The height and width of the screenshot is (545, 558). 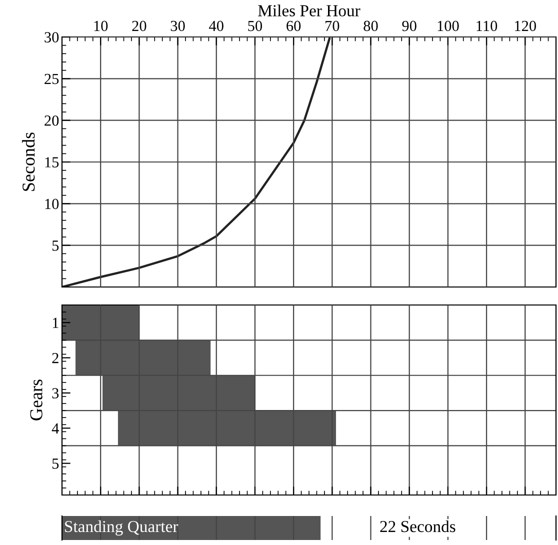 I want to click on x-tick-label: 20, so click(x=139, y=26).